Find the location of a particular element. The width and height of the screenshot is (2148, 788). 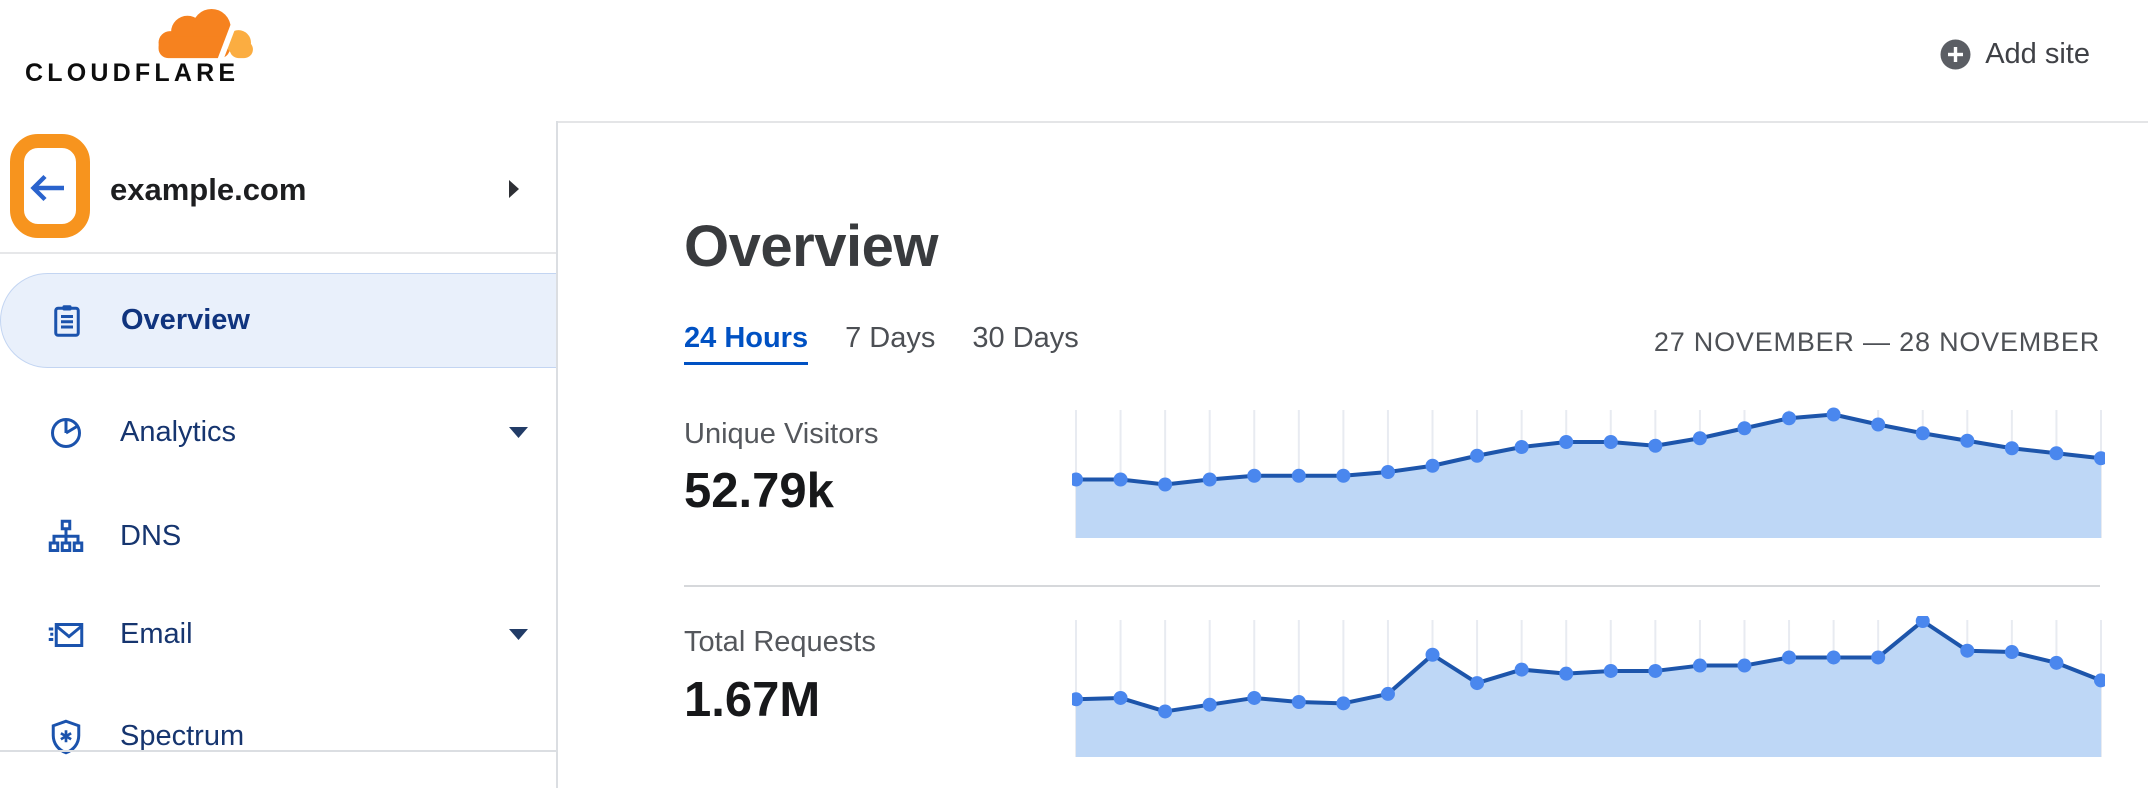

envelope-icon is located at coordinates (66, 634).